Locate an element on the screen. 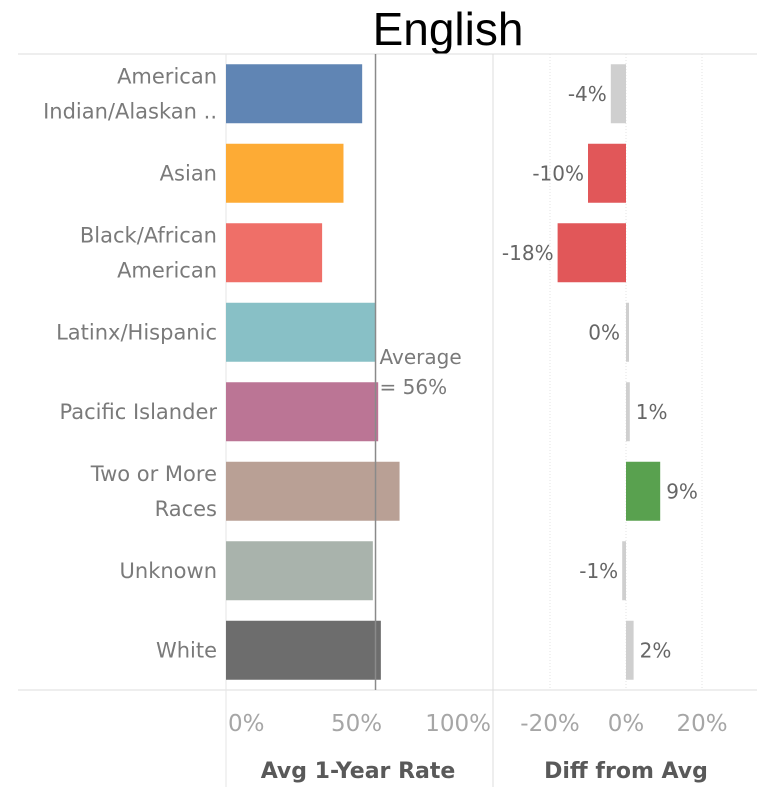  category-label: White is located at coordinates (186, 650).